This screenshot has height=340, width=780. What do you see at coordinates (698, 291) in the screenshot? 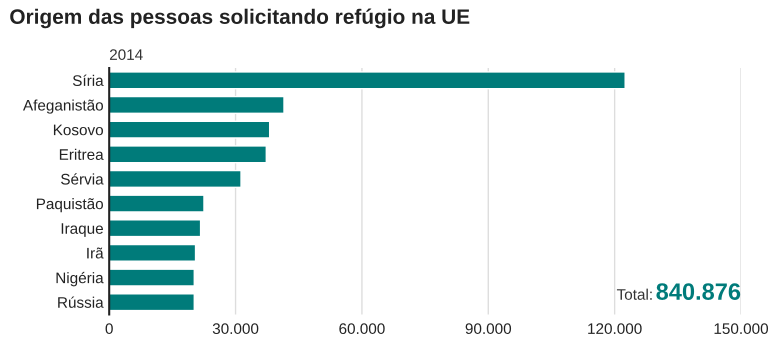
I see `annotation: 840.876` at bounding box center [698, 291].